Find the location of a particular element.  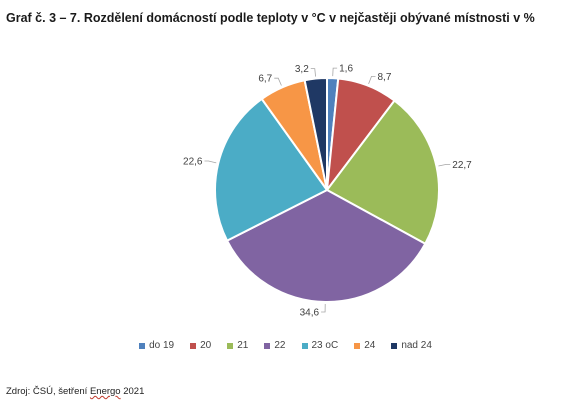

legend-item-21: 21 is located at coordinates (237, 345).